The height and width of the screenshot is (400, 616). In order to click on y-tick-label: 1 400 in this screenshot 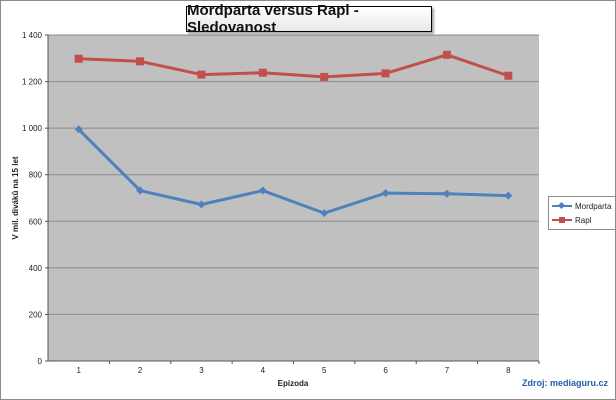, I will do `click(32, 35)`.